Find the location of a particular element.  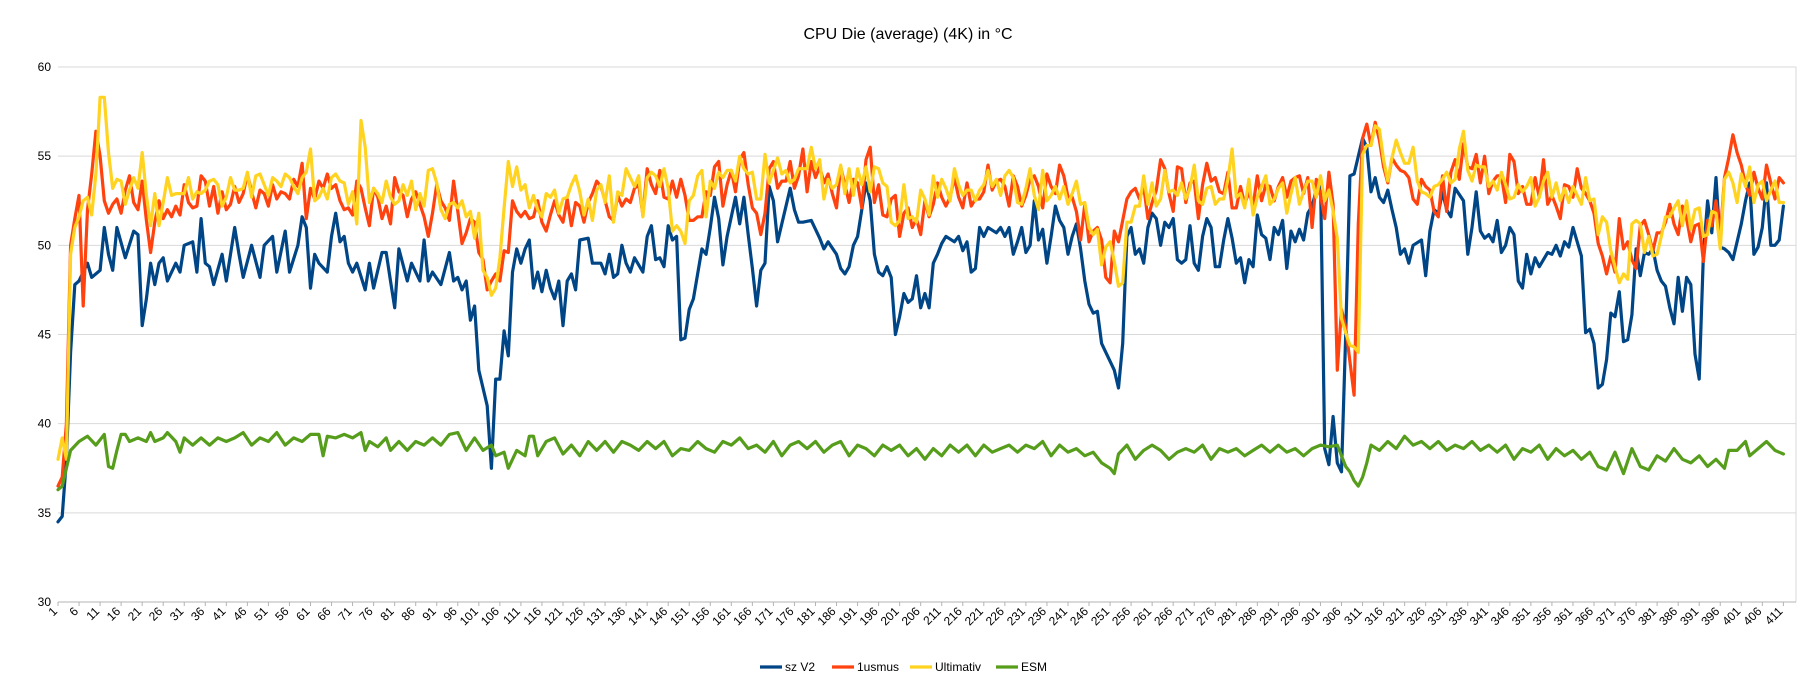

x-tick-label: 136 is located at coordinates (616, 616).